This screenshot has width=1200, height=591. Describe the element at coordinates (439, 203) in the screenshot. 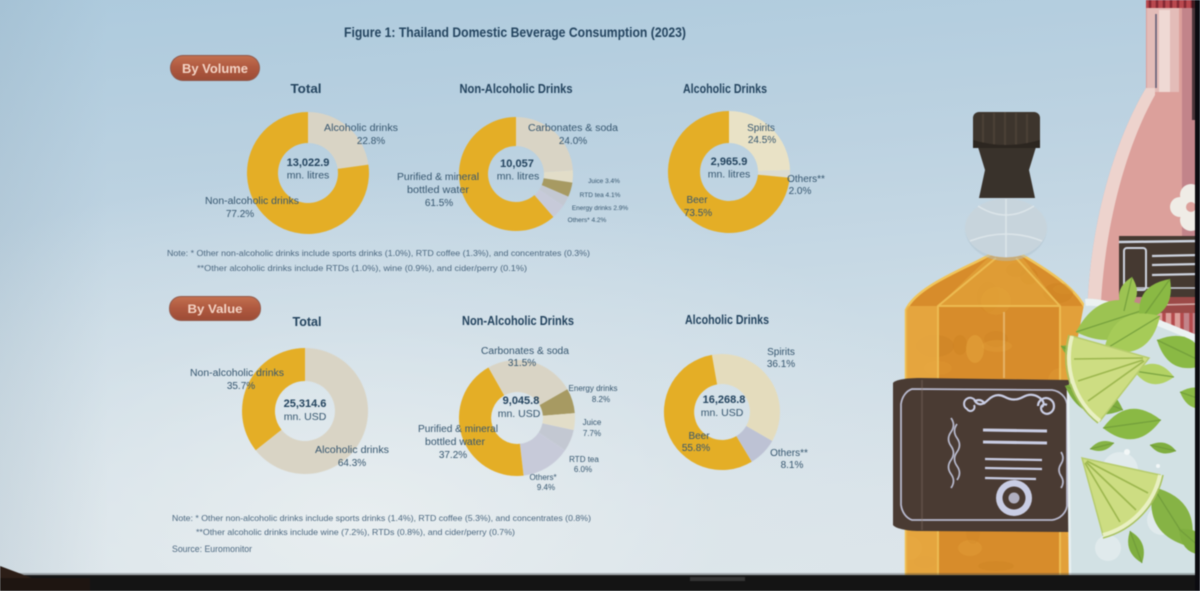

I see `svg-text: 61.5%` at that location.